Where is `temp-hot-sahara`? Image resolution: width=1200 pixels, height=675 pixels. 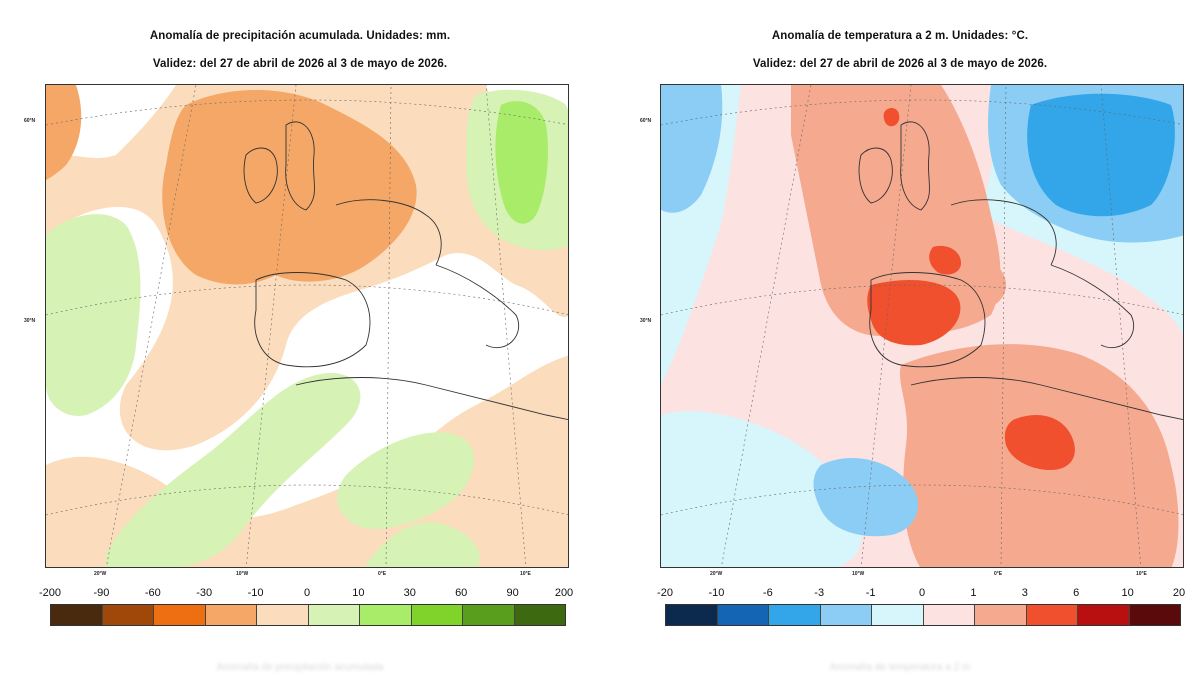
temp-hot-sahara is located at coordinates (1039, 442).